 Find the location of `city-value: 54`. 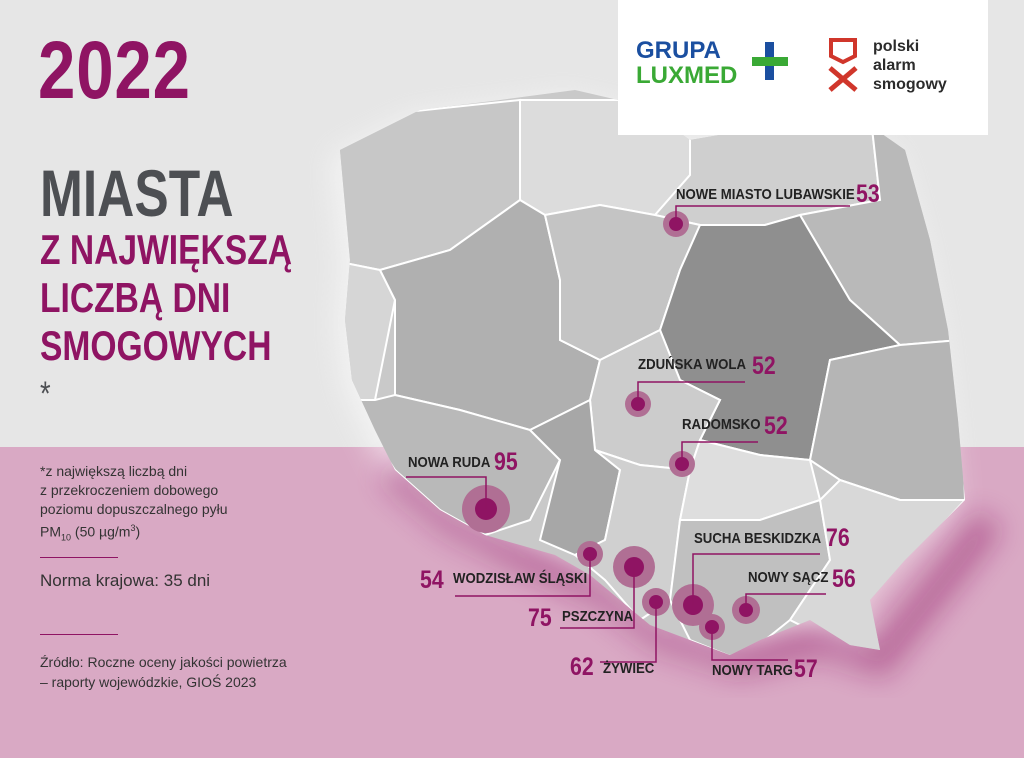

city-value: 54 is located at coordinates (432, 580).